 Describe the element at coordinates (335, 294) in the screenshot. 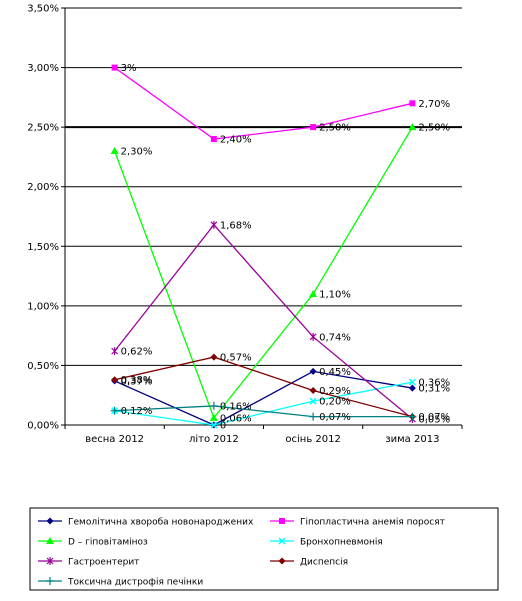

I see `data-label: 1,10%` at that location.